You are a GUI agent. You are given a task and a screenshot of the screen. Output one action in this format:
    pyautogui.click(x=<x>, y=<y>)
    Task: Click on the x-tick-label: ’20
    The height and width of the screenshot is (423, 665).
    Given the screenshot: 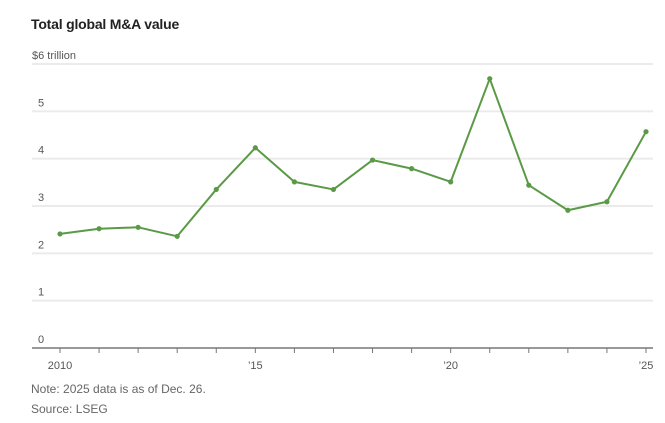 What is the action you would take?
    pyautogui.click(x=450, y=366)
    